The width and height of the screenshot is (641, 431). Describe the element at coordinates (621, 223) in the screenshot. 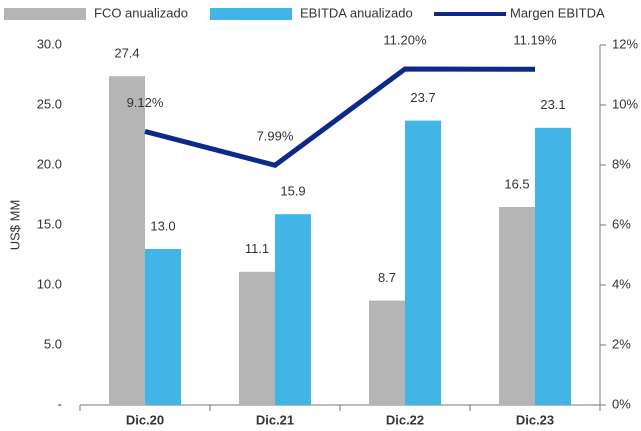

I see `y2-tick-label: 6%` at that location.